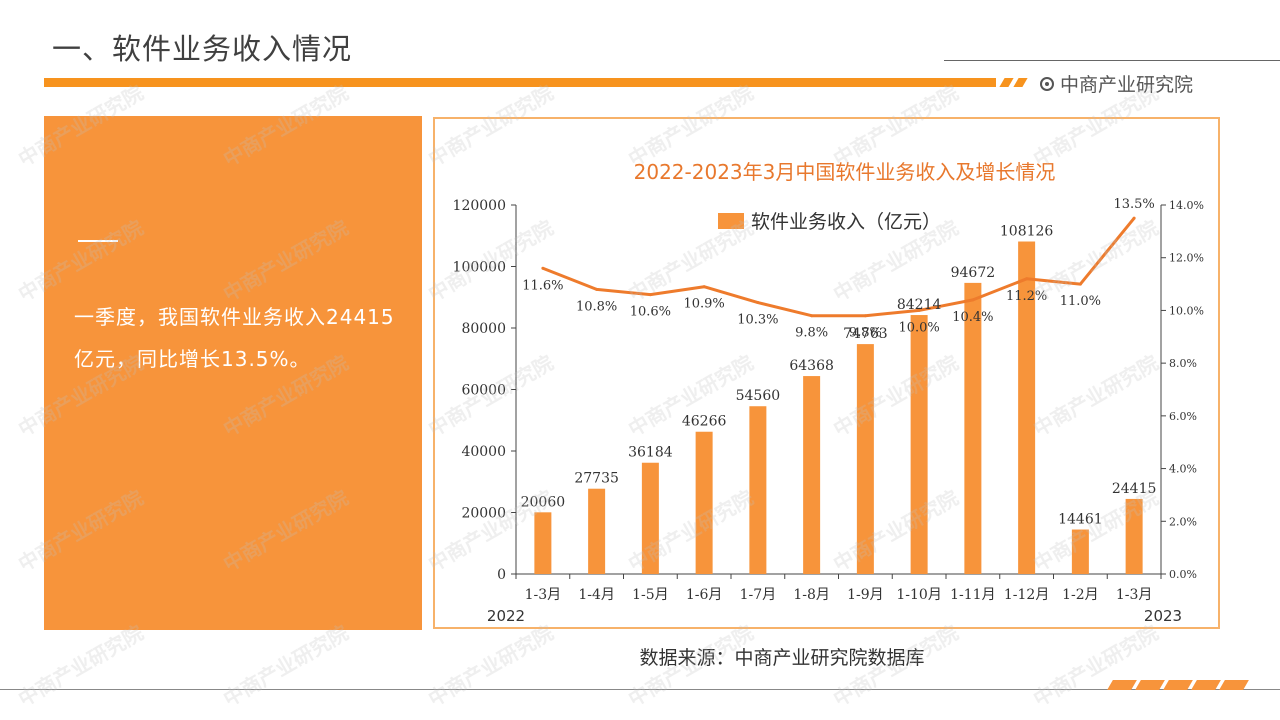  Describe the element at coordinates (98, 241) in the screenshot. I see `panel-dash` at that location.